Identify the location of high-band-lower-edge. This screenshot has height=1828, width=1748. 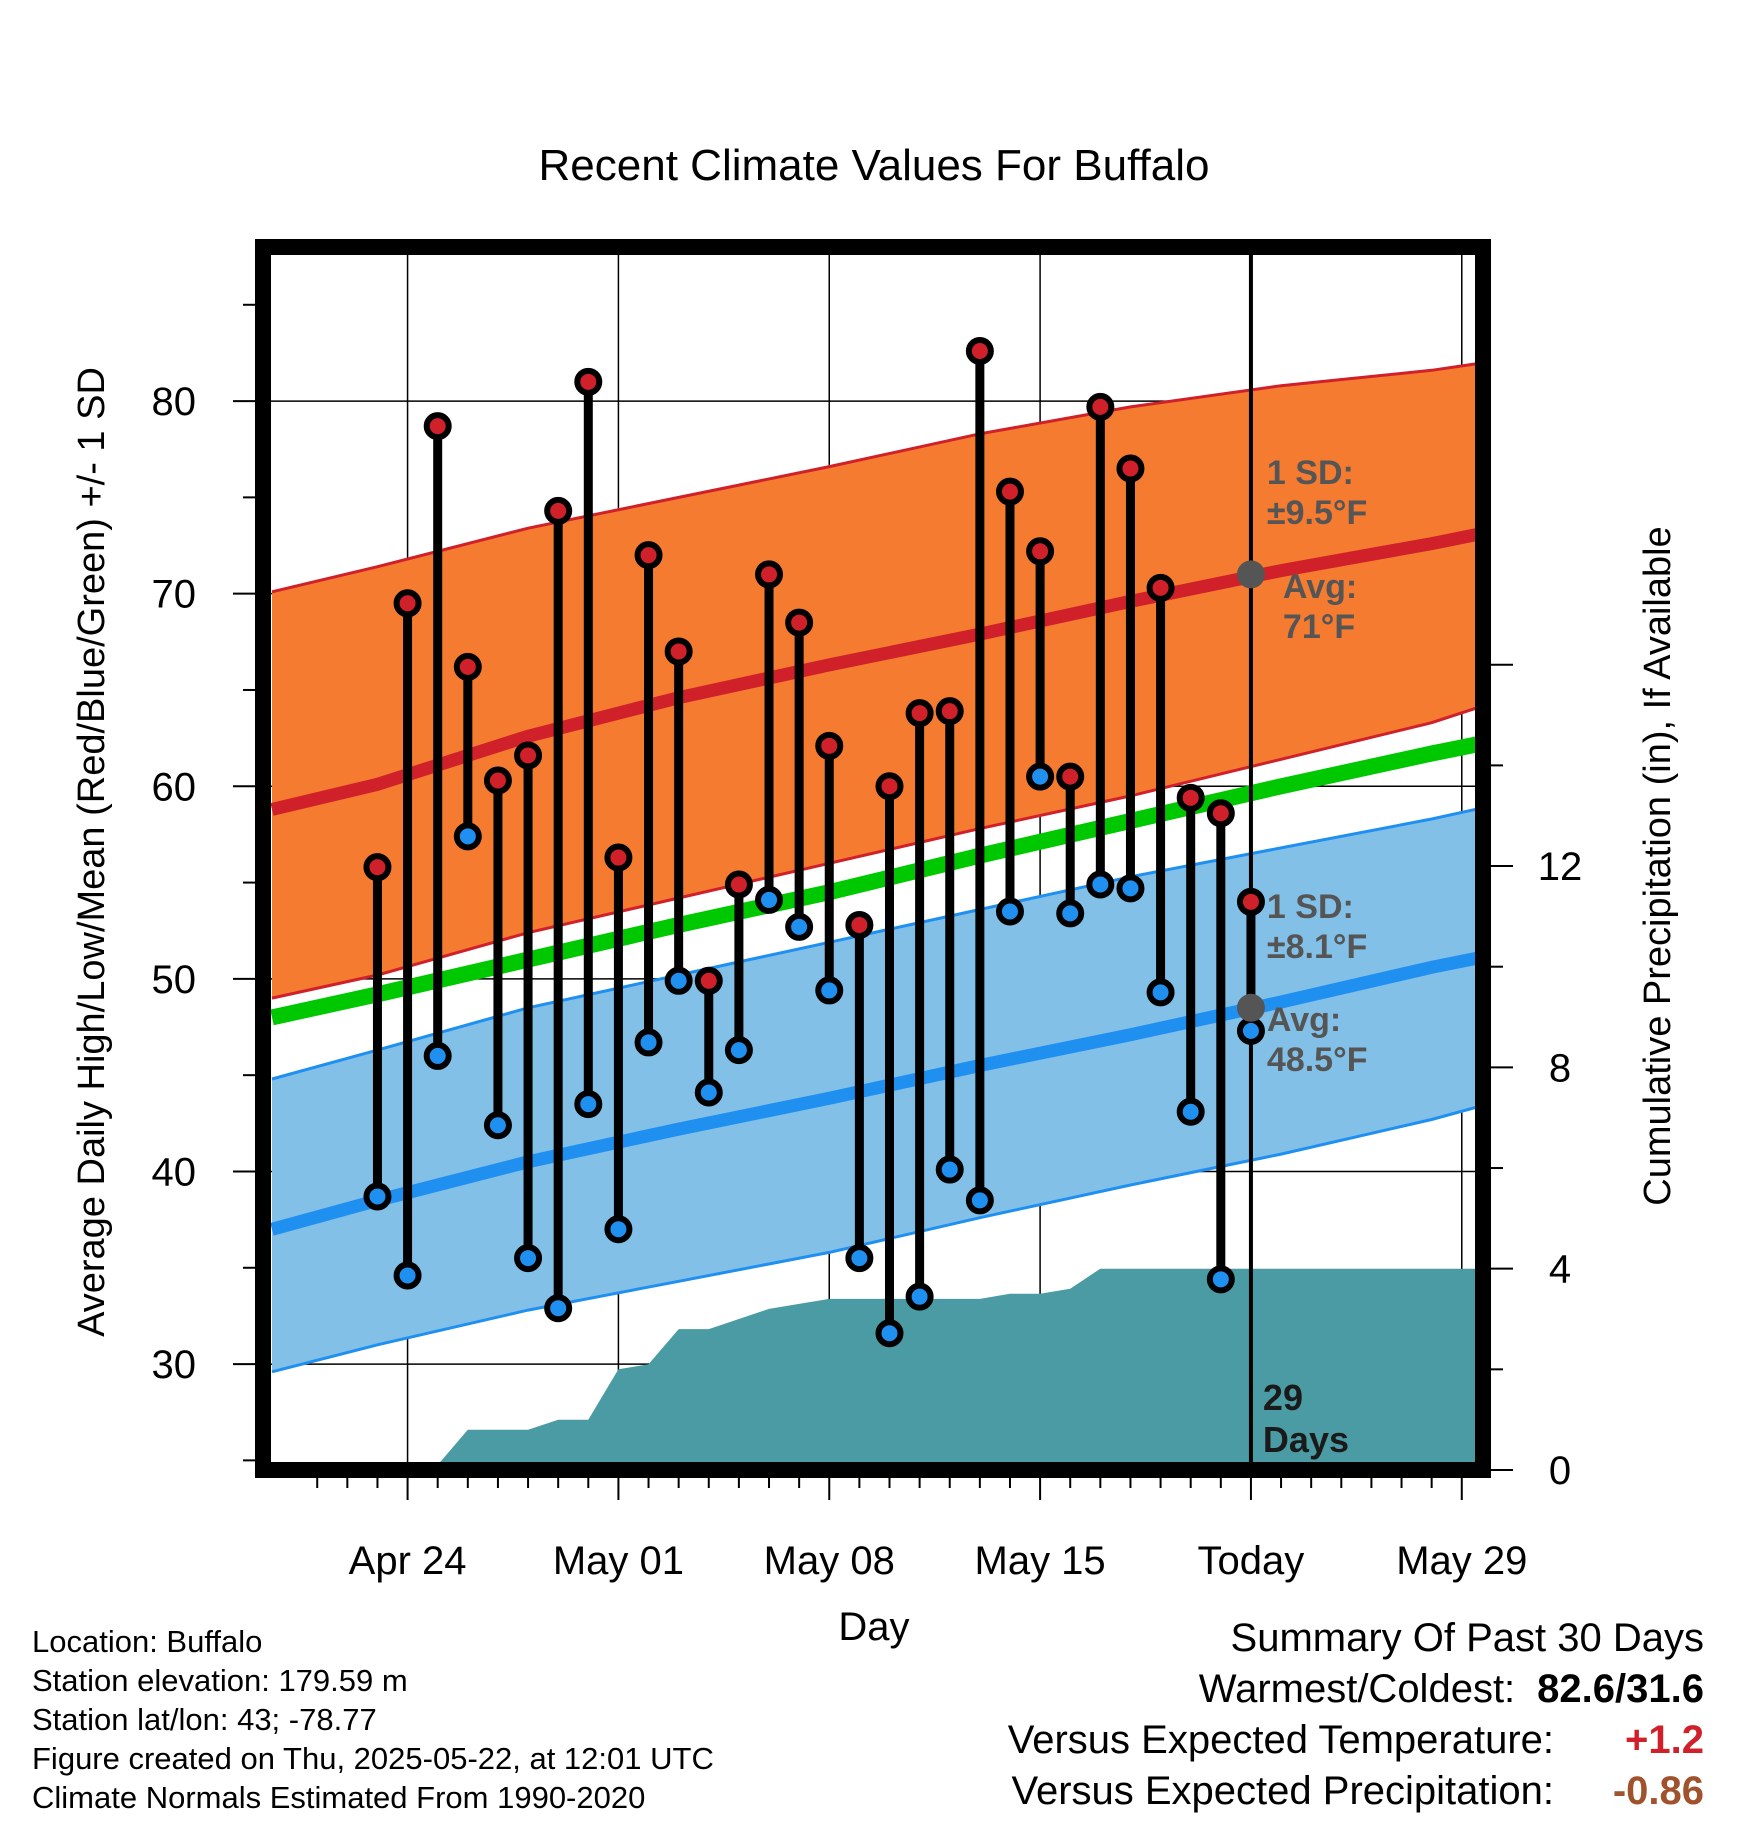
(877, 852).